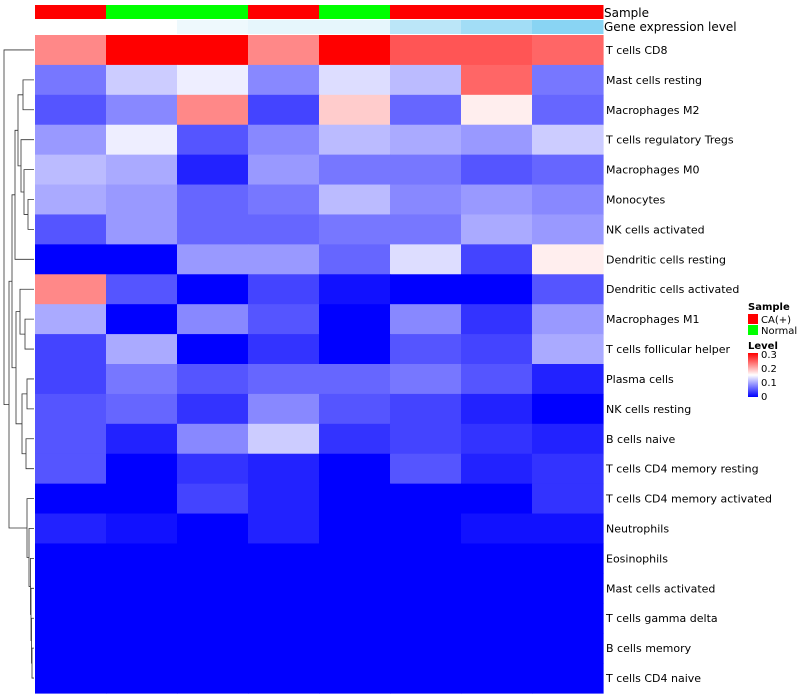 The width and height of the screenshot is (800, 700). I want to click on row-dendrogram, so click(18, 364).